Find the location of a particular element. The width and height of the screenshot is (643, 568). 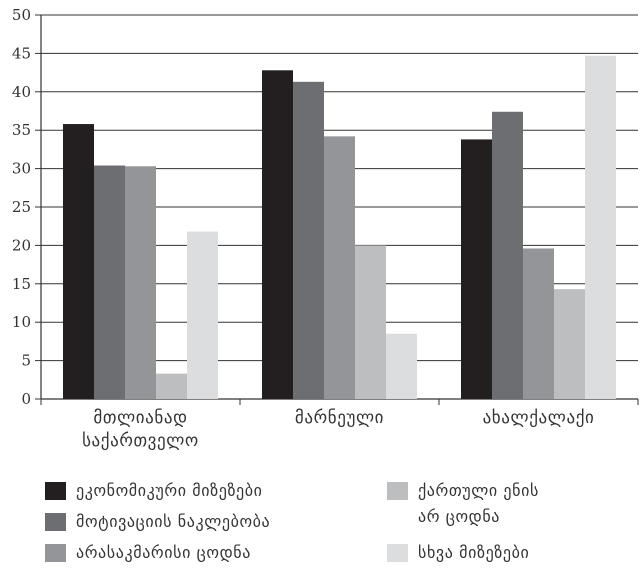

legend-item-knowledge: არასაკმარისი ცოდნა is located at coordinates (148, 553).